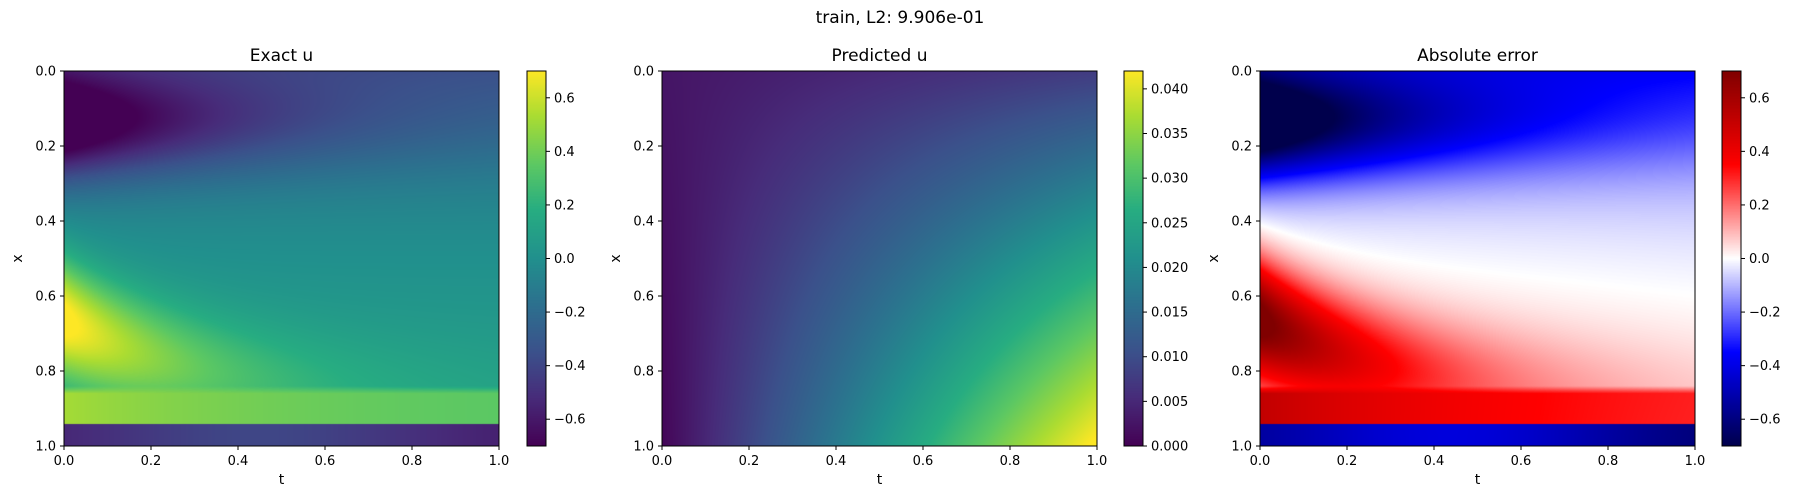 The image size is (1800, 500). What do you see at coordinates (1169, 223) in the screenshot?
I see `colorbar-tick-label: 0.025` at bounding box center [1169, 223].